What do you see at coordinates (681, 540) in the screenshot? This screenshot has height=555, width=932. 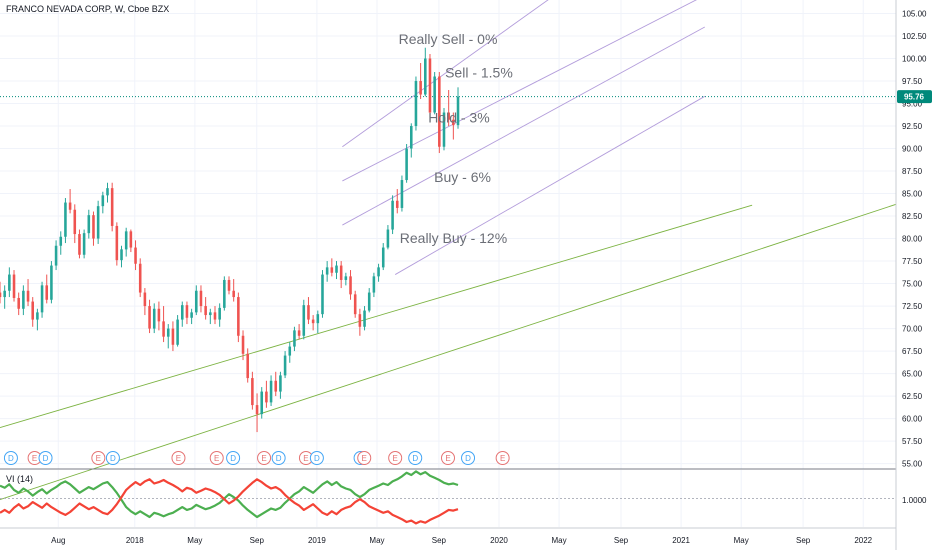 I see `x-tick-label: 2021` at bounding box center [681, 540].